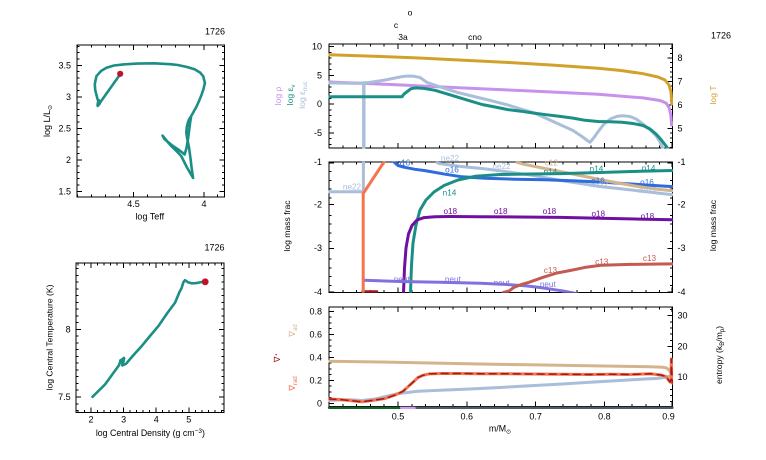 This screenshot has height=460, width=766. Describe the element at coordinates (50, 337) in the screenshot. I see `svg-text: log Central Temperature (K)` at that location.